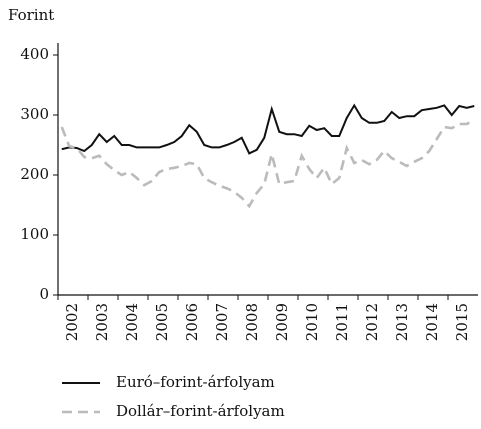 The image size is (481, 429). What do you see at coordinates (195, 382) in the screenshot?
I see `legend-label: Euró–forint-árfolyam` at bounding box center [195, 382].